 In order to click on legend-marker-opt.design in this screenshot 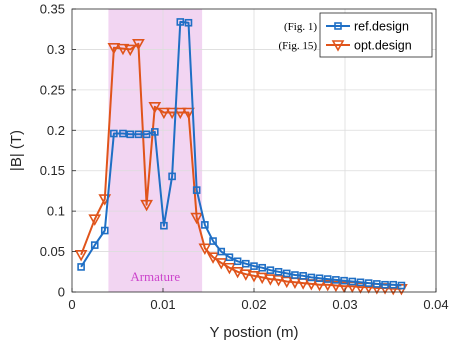, I will do `click(338, 46)`.